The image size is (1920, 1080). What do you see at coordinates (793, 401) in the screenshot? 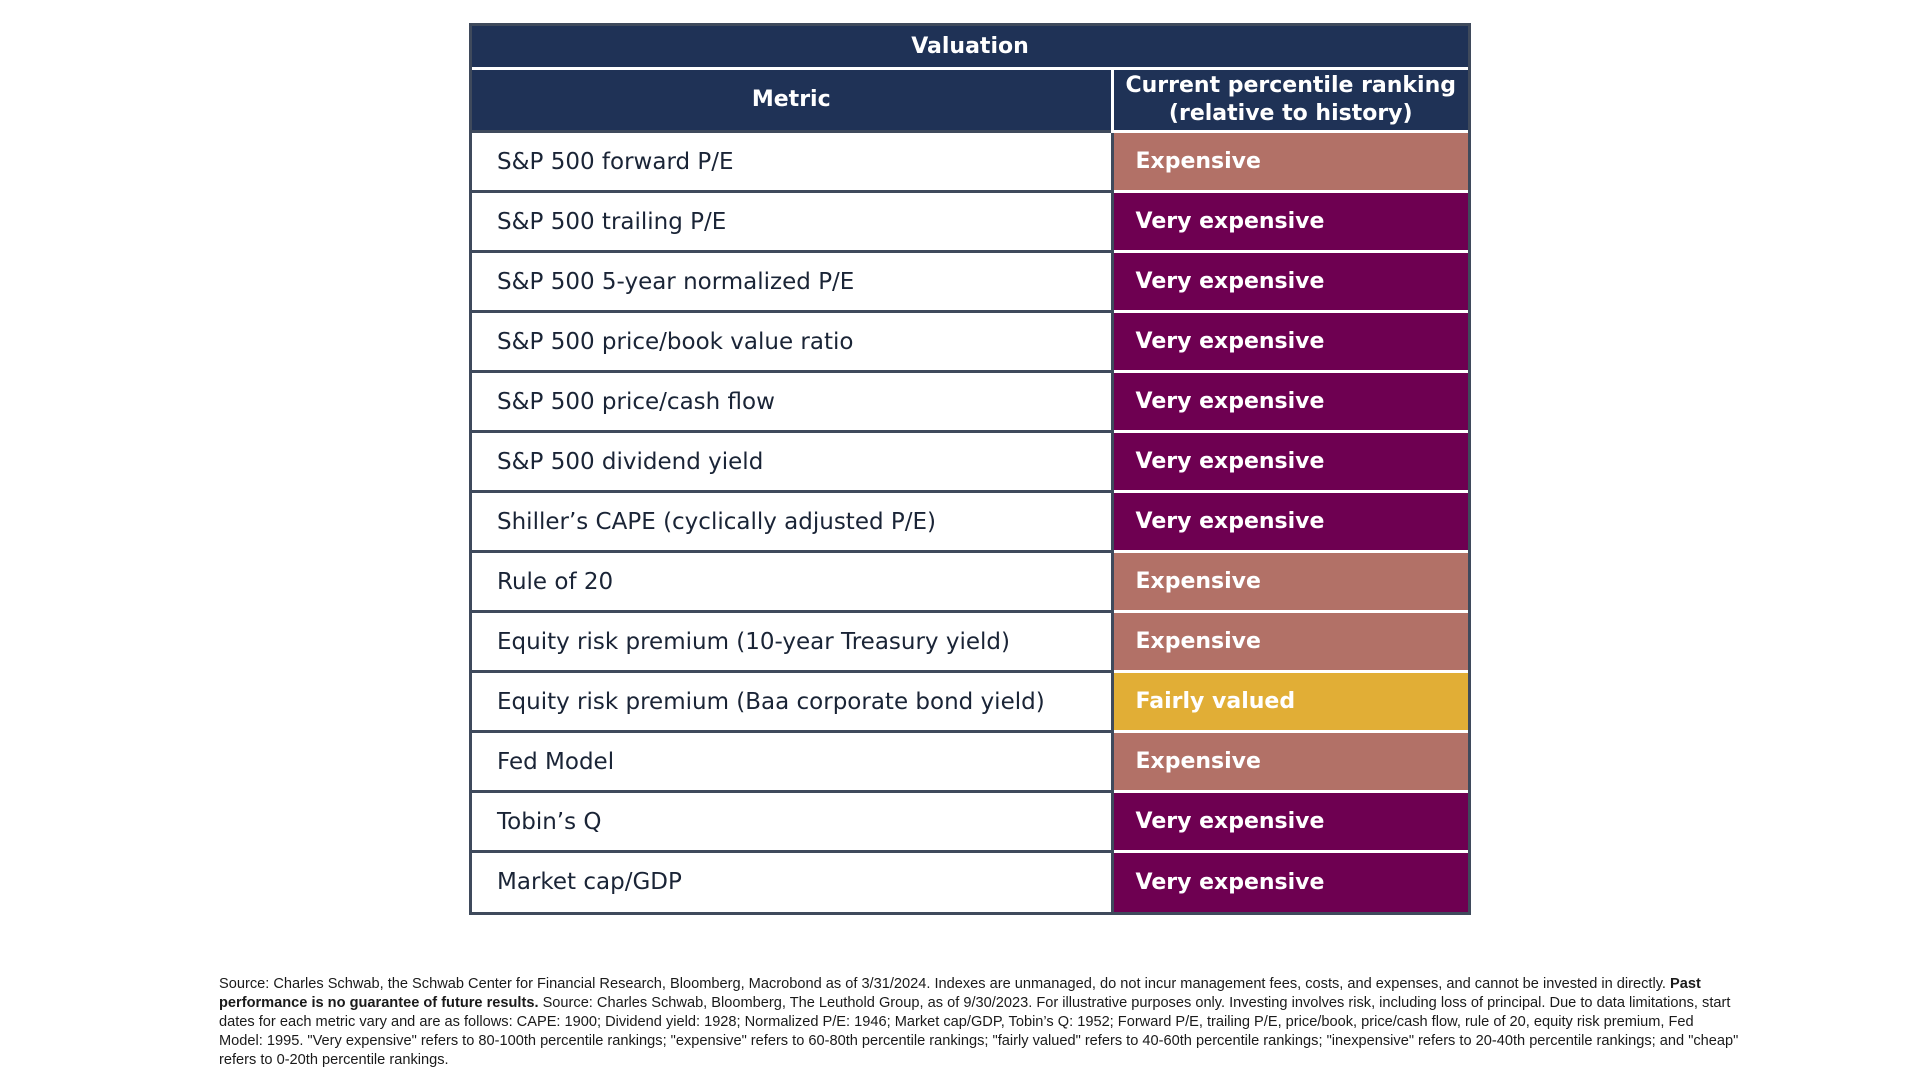
I see `metric-cell: S&P 500 price/cash flow` at bounding box center [793, 401].